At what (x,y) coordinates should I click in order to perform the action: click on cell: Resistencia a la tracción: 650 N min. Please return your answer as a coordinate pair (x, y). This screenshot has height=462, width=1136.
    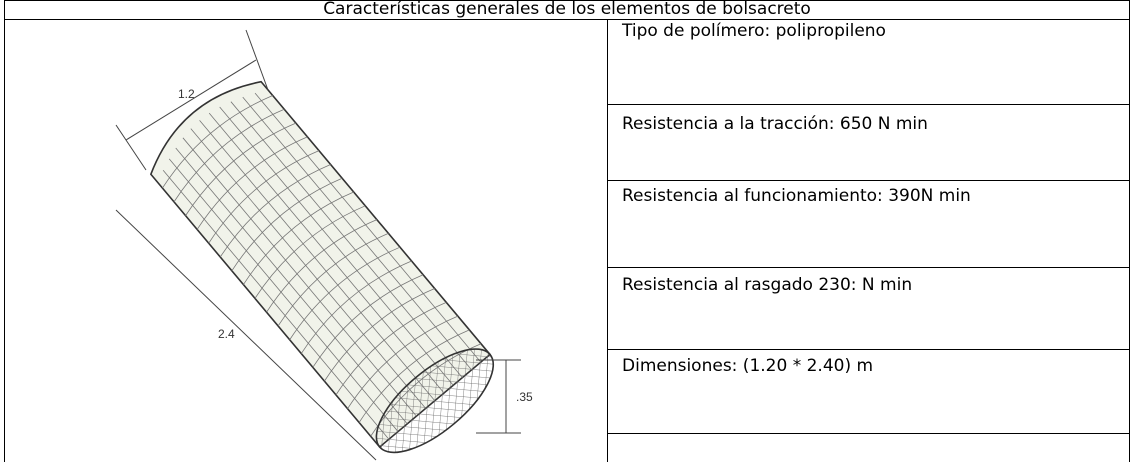
    Looking at the image, I should click on (775, 124).